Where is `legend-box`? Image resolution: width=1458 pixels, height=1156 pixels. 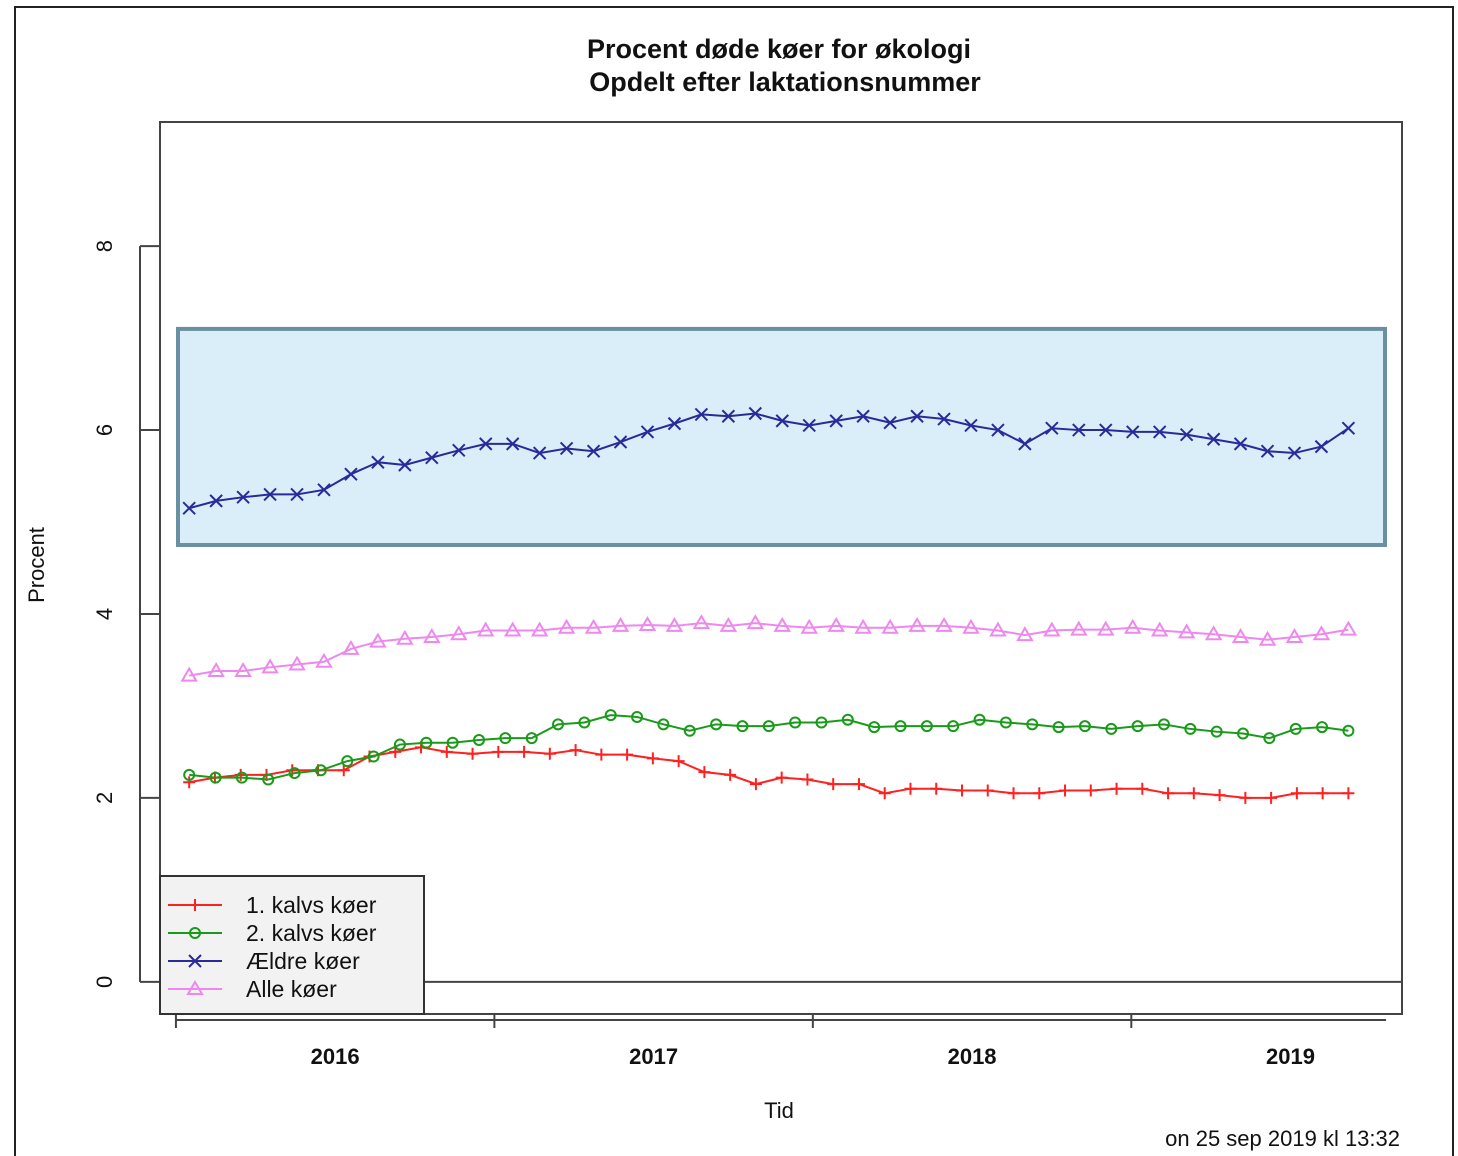
legend-box is located at coordinates (292, 945).